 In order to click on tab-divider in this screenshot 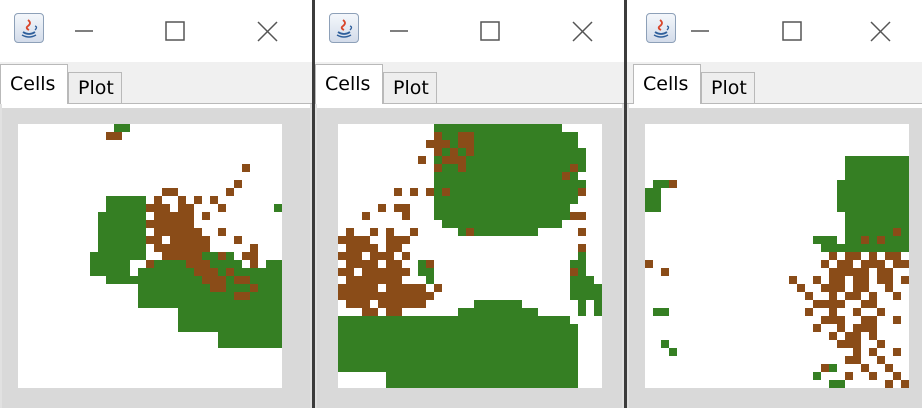, I will do `click(469, 103)`.